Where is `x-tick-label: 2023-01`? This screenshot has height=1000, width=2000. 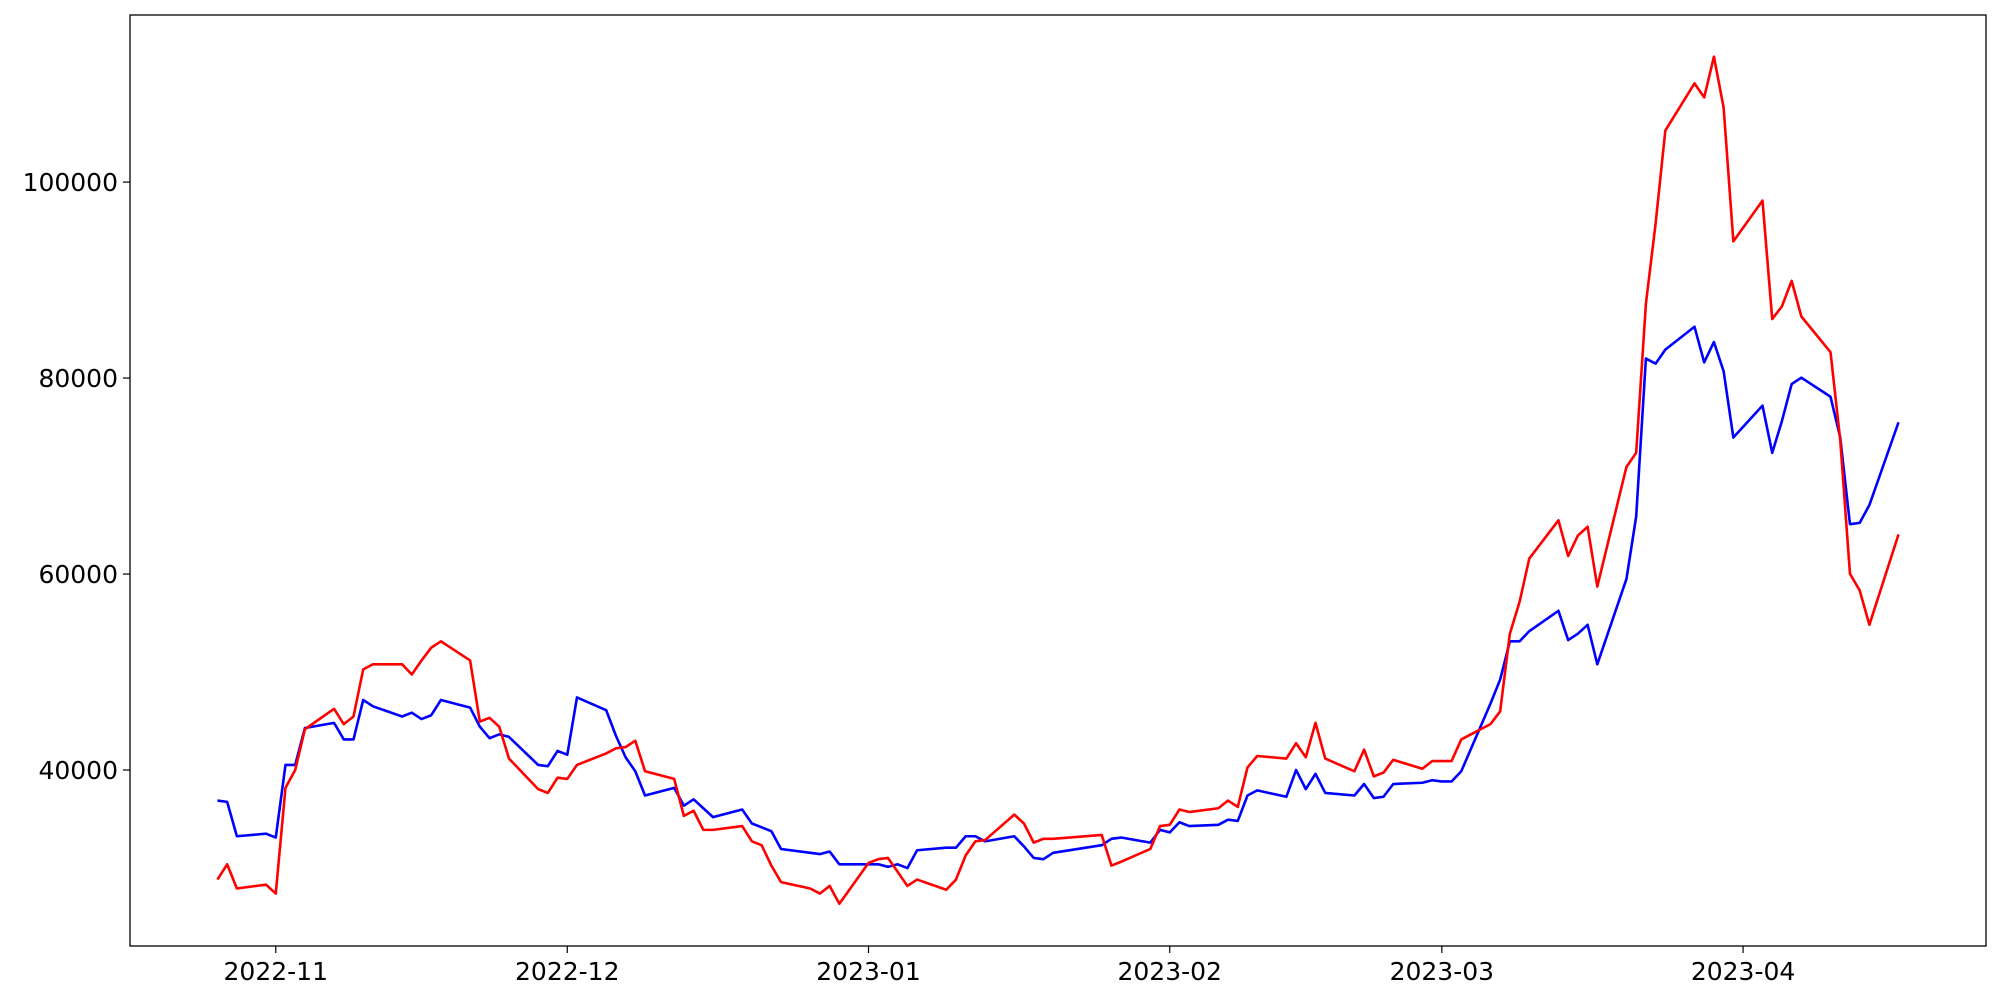 x-tick-label: 2023-01 is located at coordinates (868, 971).